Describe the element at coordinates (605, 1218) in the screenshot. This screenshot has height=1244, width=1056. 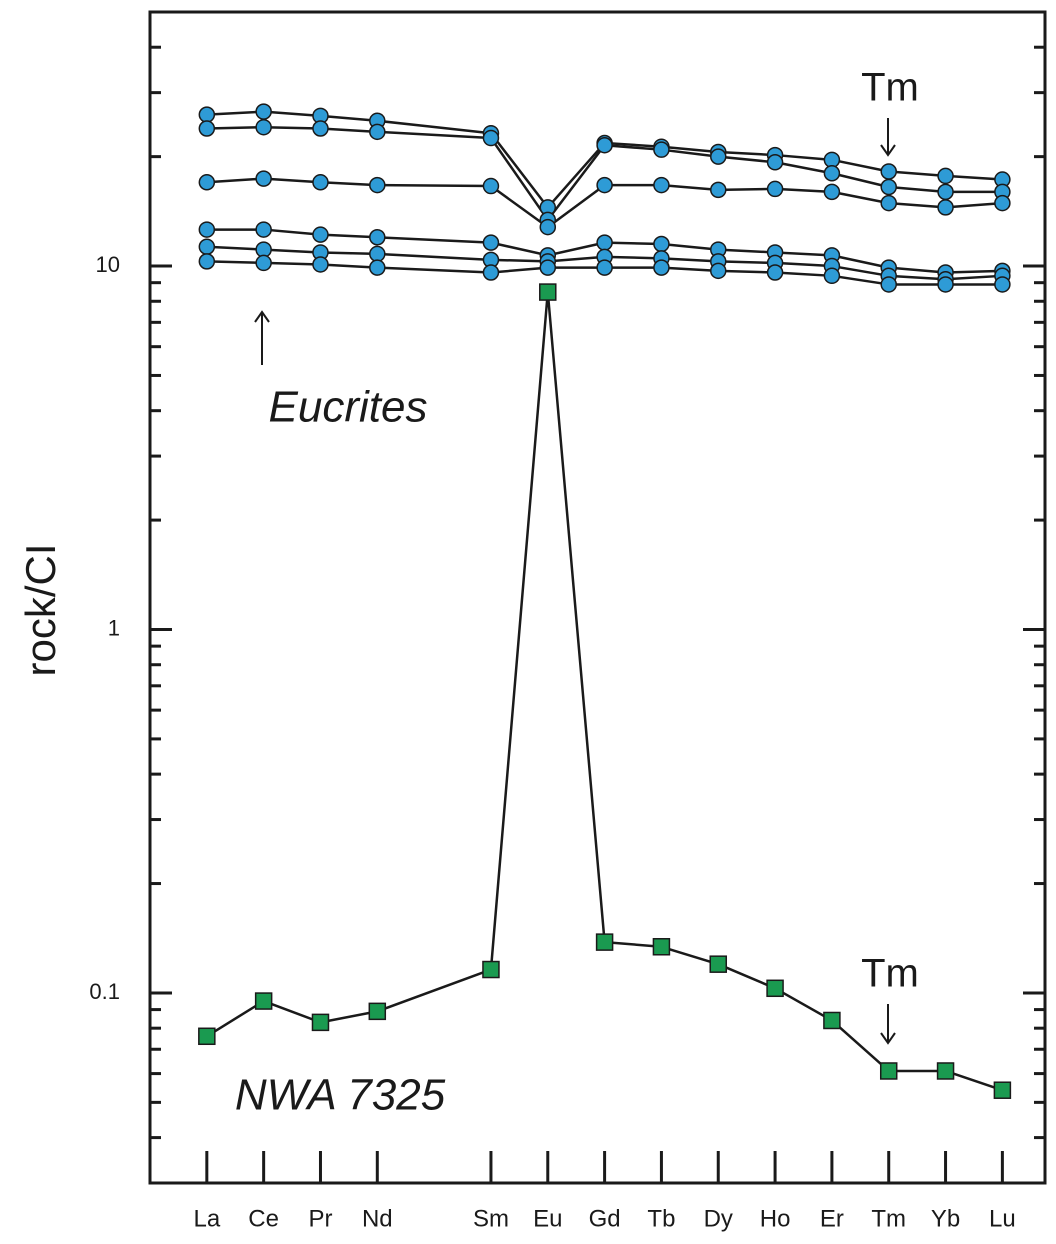
I see `x-tick-label: Gd` at that location.